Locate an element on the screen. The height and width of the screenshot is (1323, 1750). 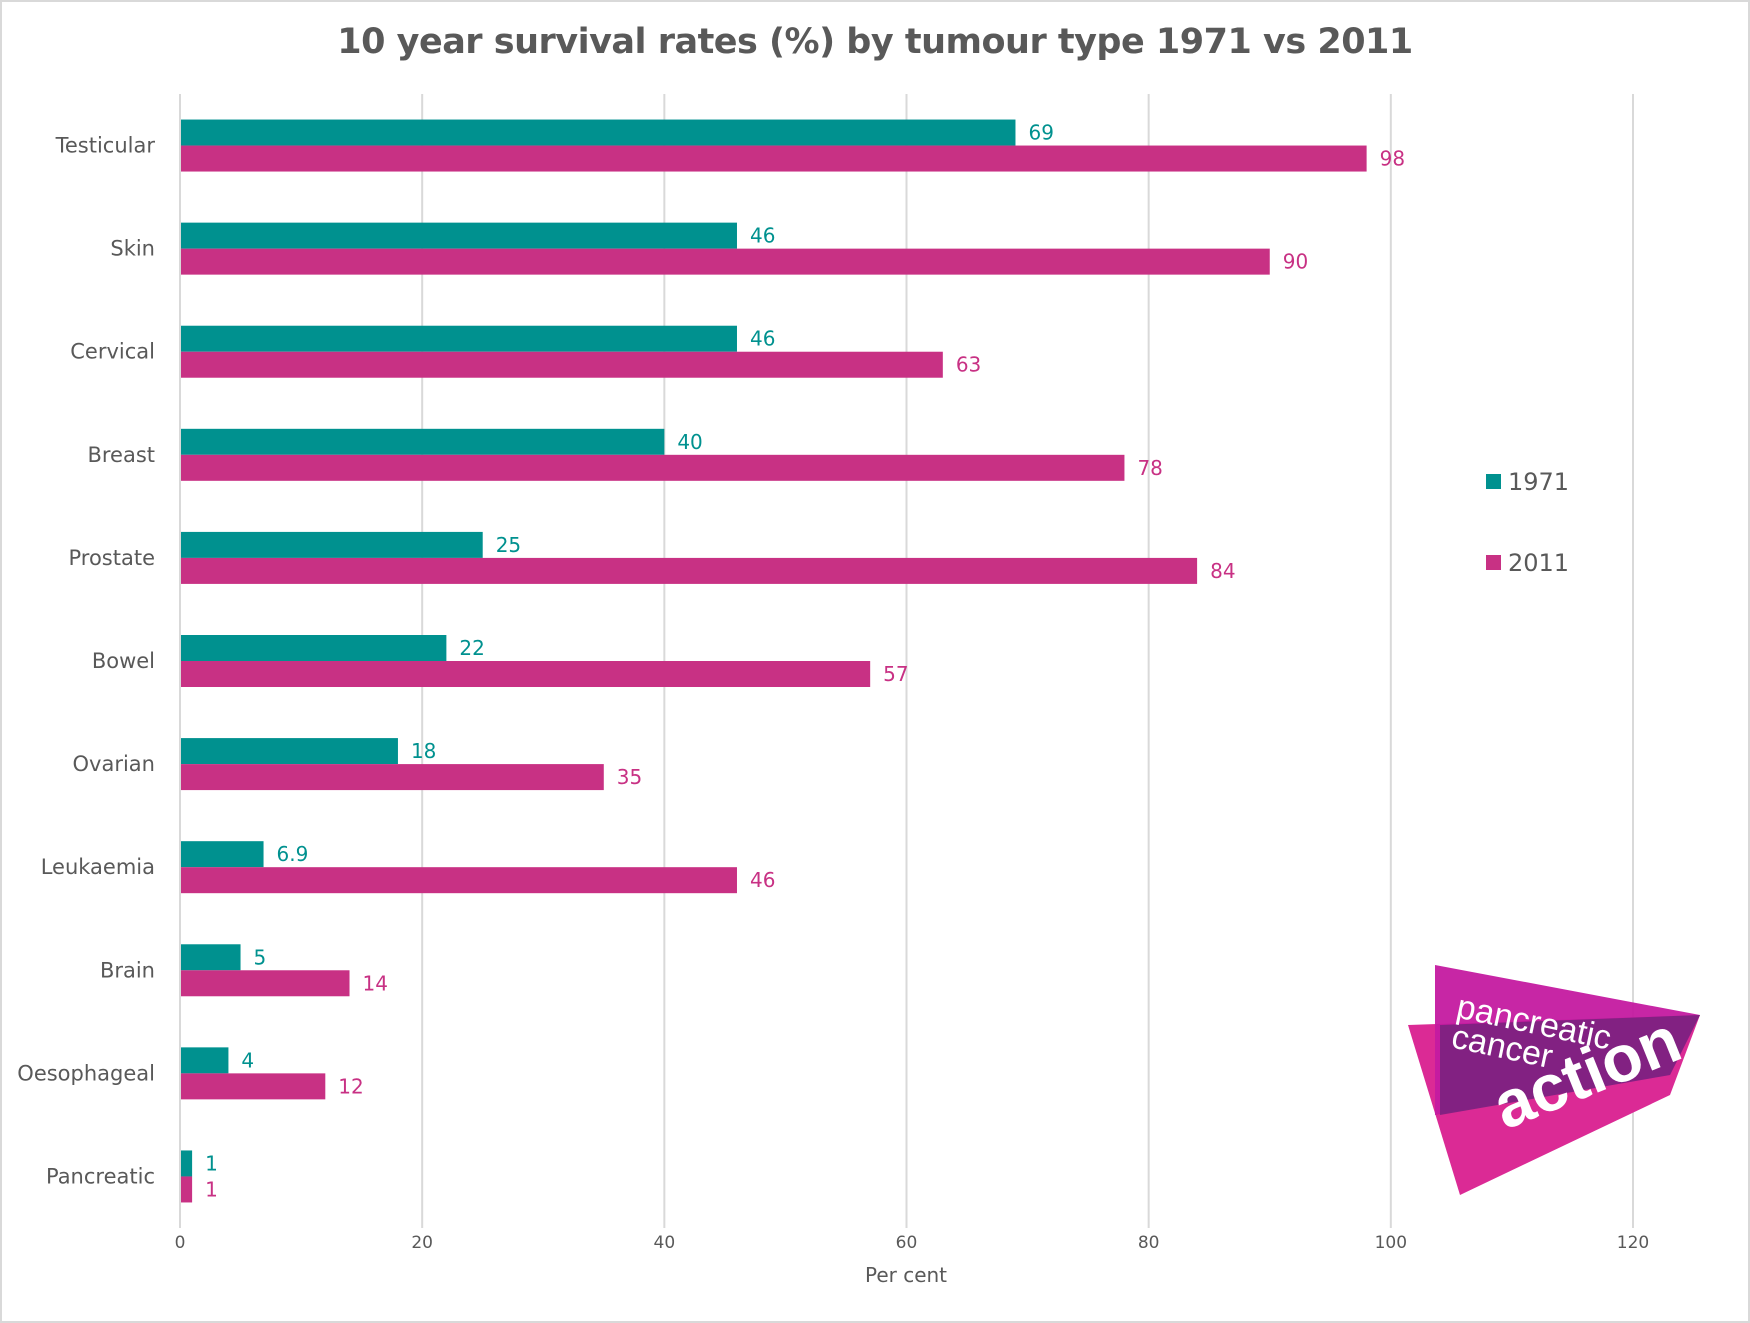
data-label-1971: 40 is located at coordinates (689, 442).